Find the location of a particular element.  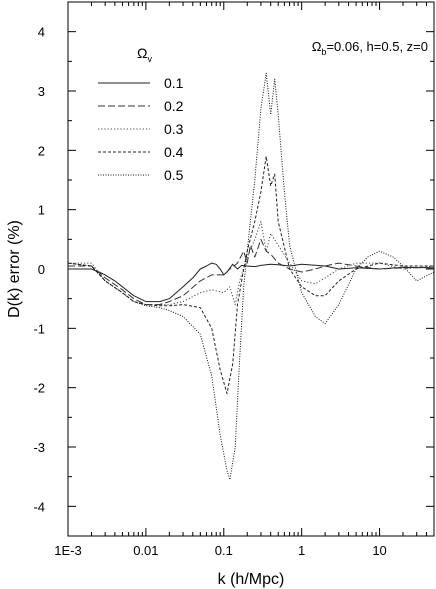

annotation-sub: b is located at coordinates (323, 52).